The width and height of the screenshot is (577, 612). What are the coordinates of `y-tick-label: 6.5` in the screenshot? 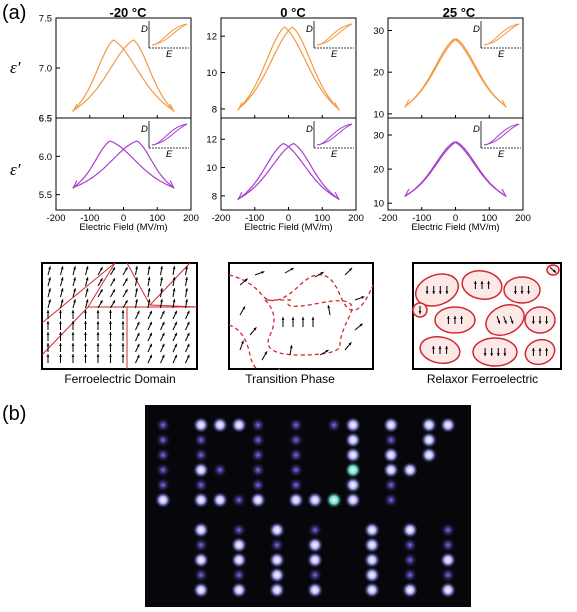 It's located at (45, 119).